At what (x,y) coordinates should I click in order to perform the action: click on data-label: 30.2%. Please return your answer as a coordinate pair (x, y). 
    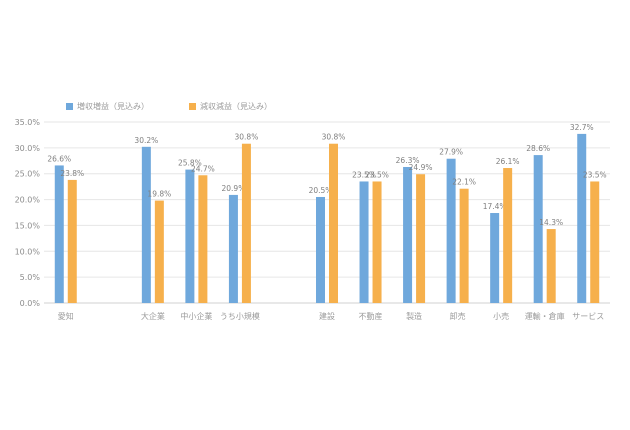
    Looking at the image, I should click on (146, 140).